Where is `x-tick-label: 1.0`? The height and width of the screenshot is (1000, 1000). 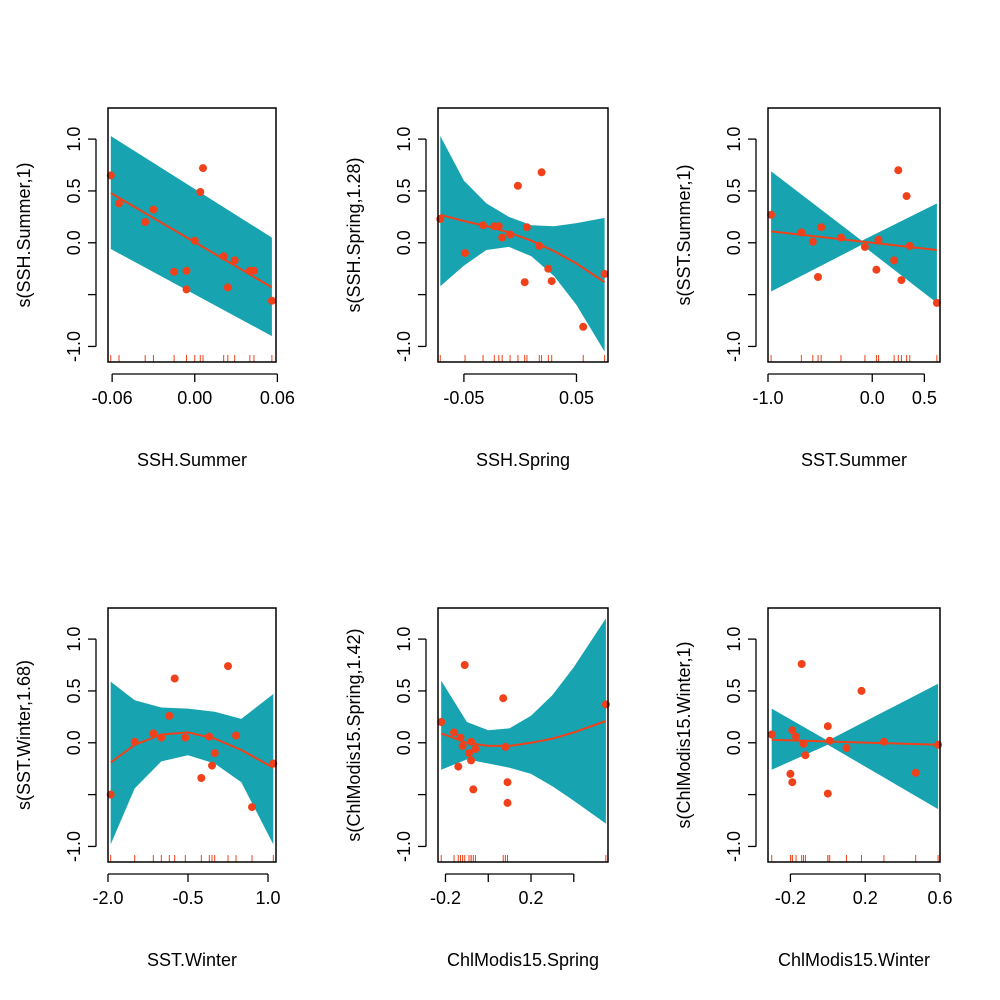
x-tick-label: 1.0 is located at coordinates (267, 898).